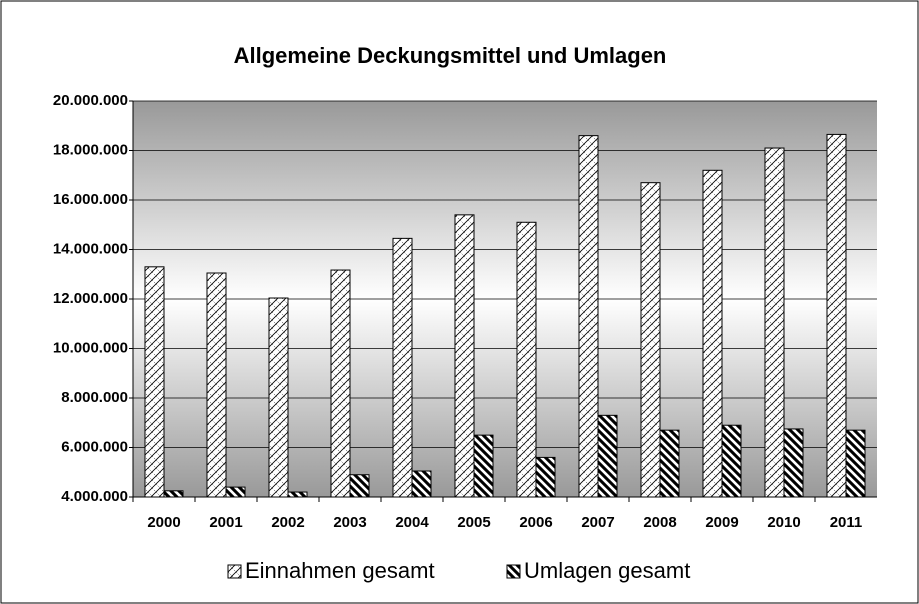 This screenshot has width=919, height=604. I want to click on y-tick-label: 14.000.000, so click(90, 248).